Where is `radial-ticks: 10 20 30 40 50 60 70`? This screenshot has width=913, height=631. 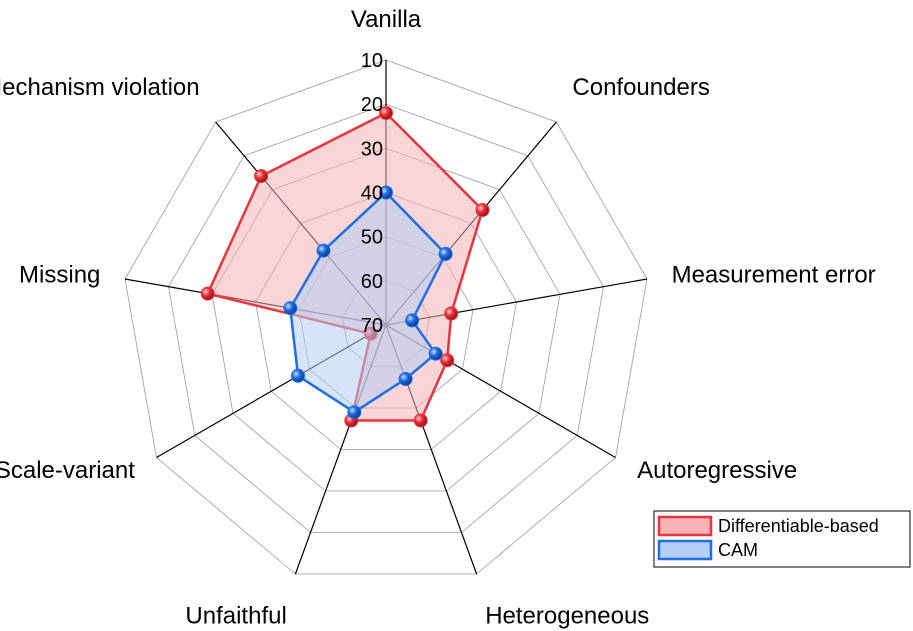 radial-ticks: 10 20 30 40 50 60 70 is located at coordinates (372, 193).